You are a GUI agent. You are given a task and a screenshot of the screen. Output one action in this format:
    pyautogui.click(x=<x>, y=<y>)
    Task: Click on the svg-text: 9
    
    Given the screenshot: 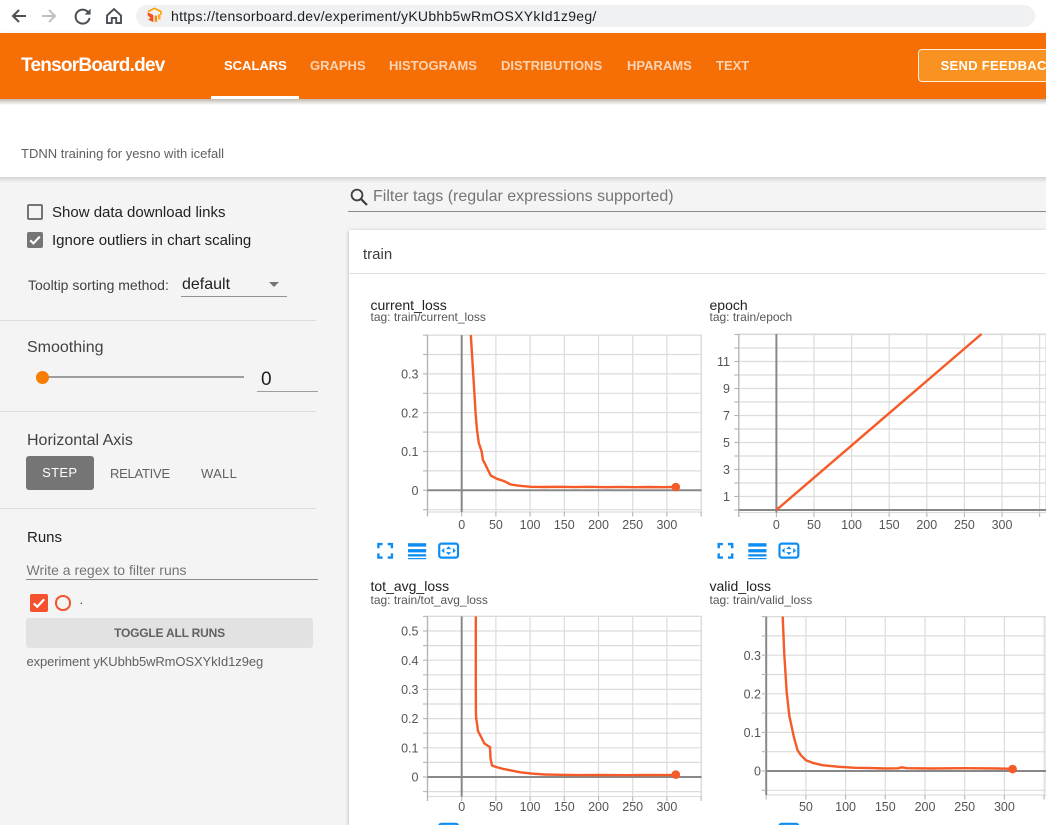 What is the action you would take?
    pyautogui.click(x=726, y=389)
    